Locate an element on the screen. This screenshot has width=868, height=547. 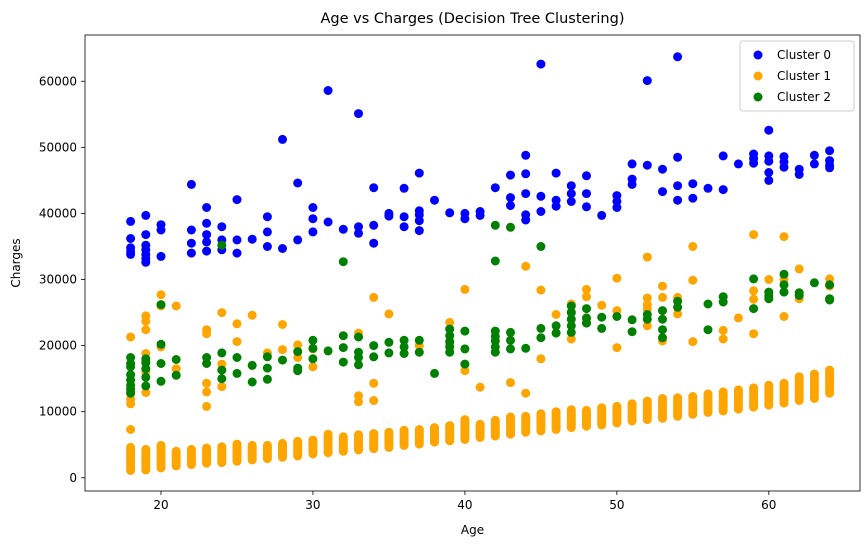
y-tick-label: 50000 is located at coordinates (58, 147).